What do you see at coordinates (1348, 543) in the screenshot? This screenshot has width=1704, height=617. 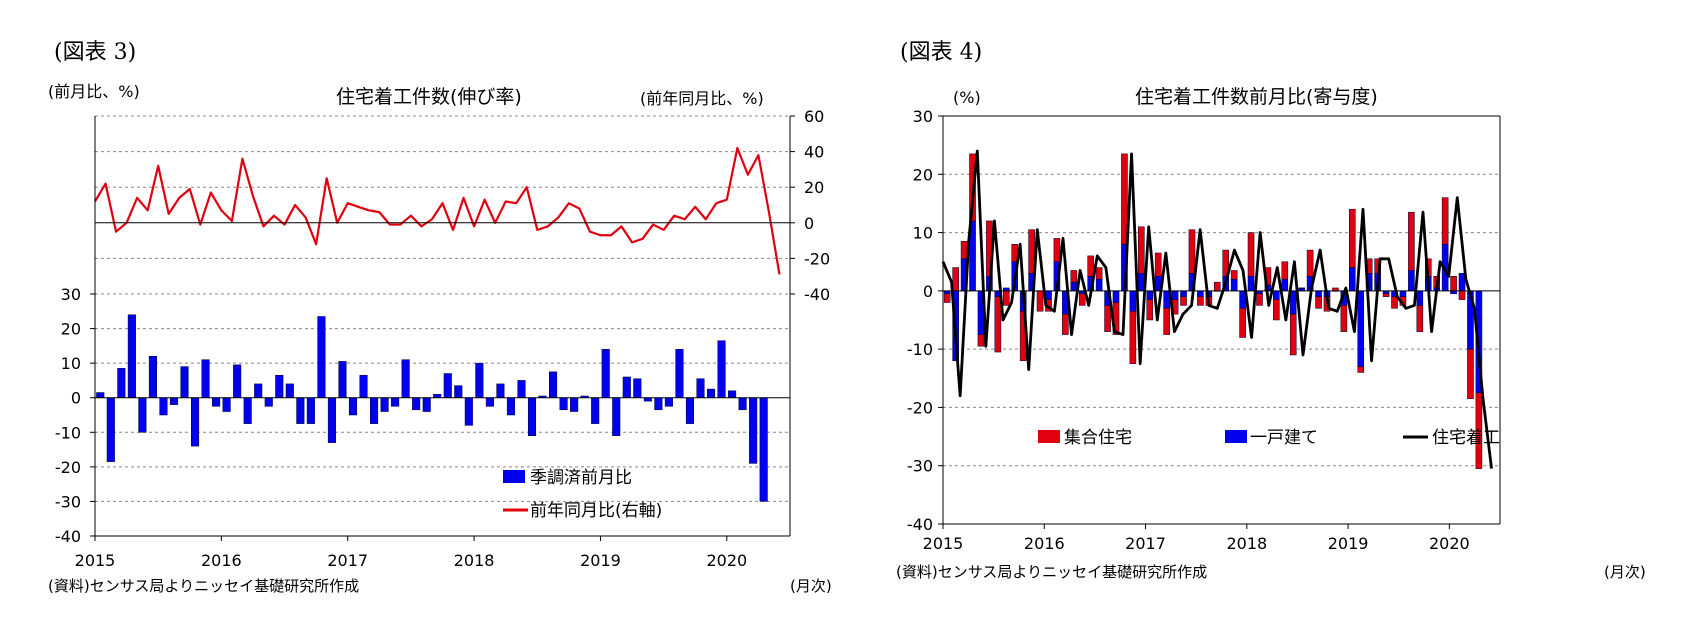 I see `fig4-x-tick-label: 2019` at bounding box center [1348, 543].